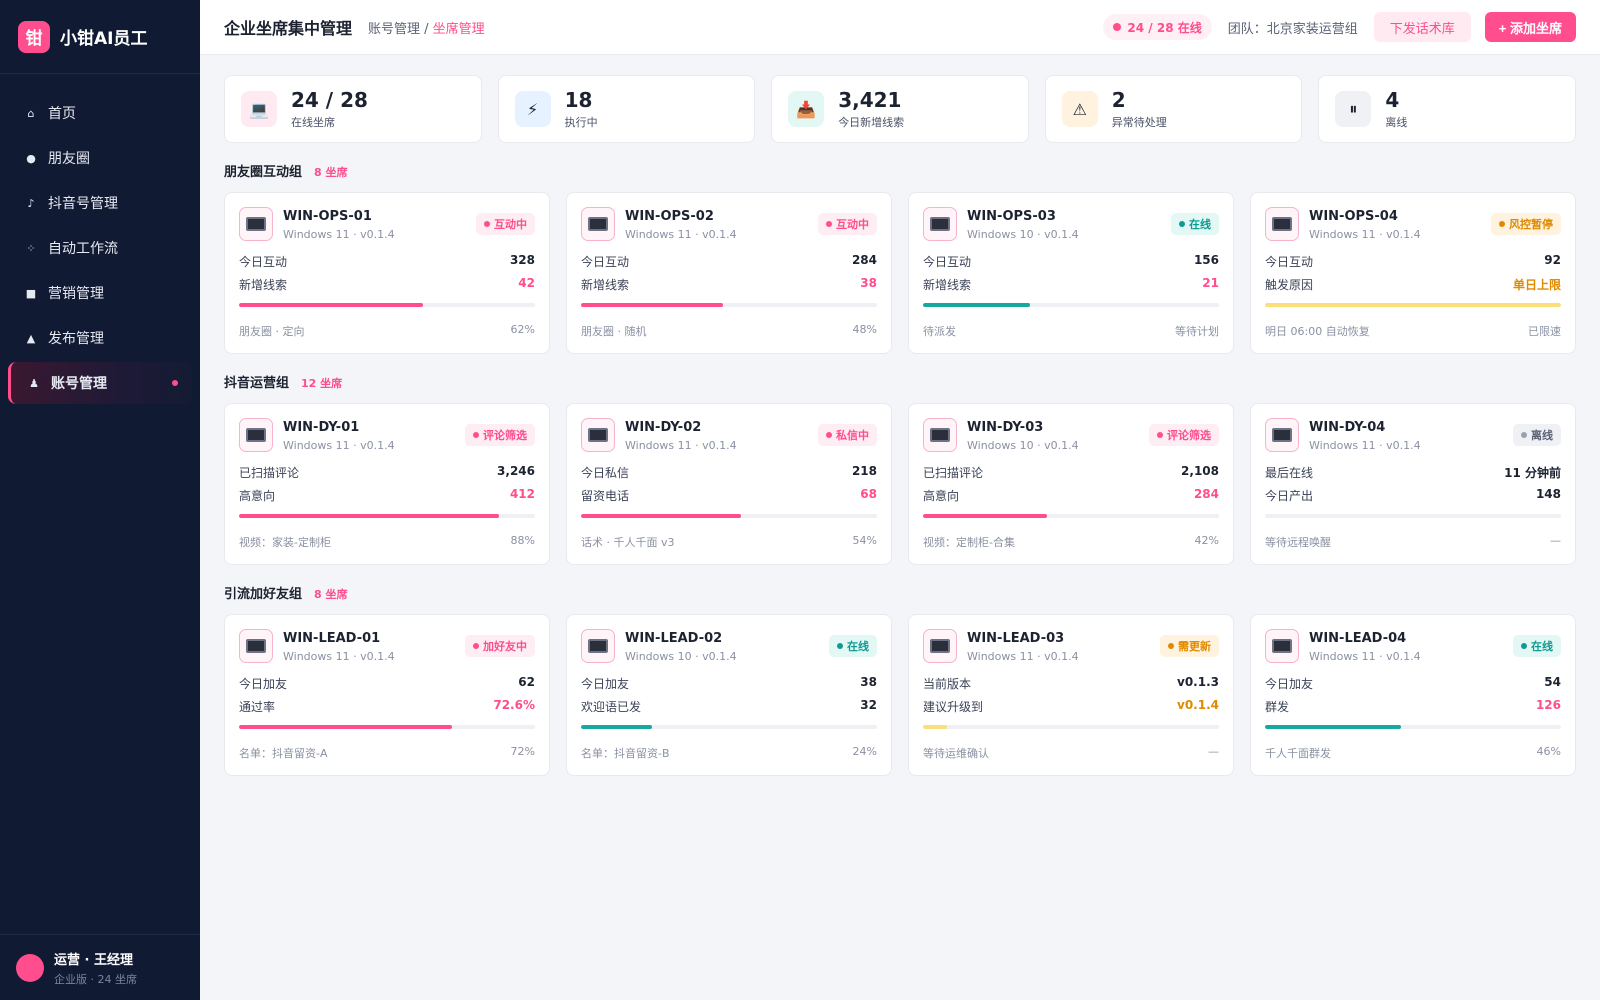 The image size is (1600, 1000). Describe the element at coordinates (578, 99) in the screenshot. I see `stat-value: 18` at that location.